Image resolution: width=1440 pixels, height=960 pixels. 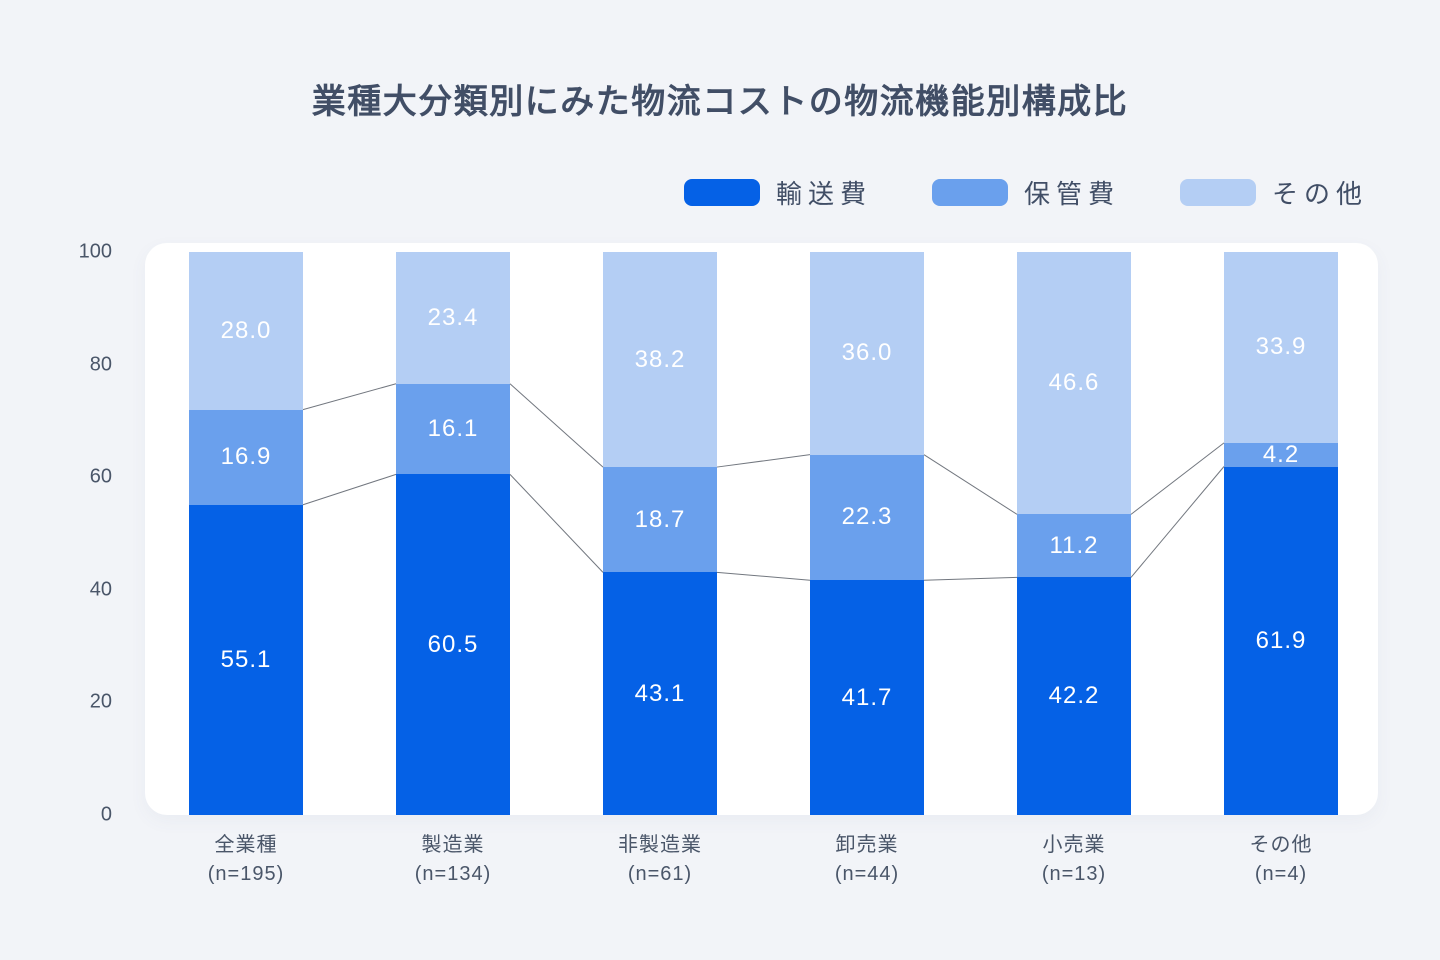 I want to click on legend-item-storage: 保管費, so click(x=1025, y=192).